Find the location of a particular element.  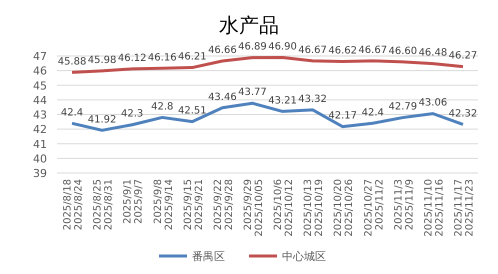

data-label: 46.48 is located at coordinates (433, 53).